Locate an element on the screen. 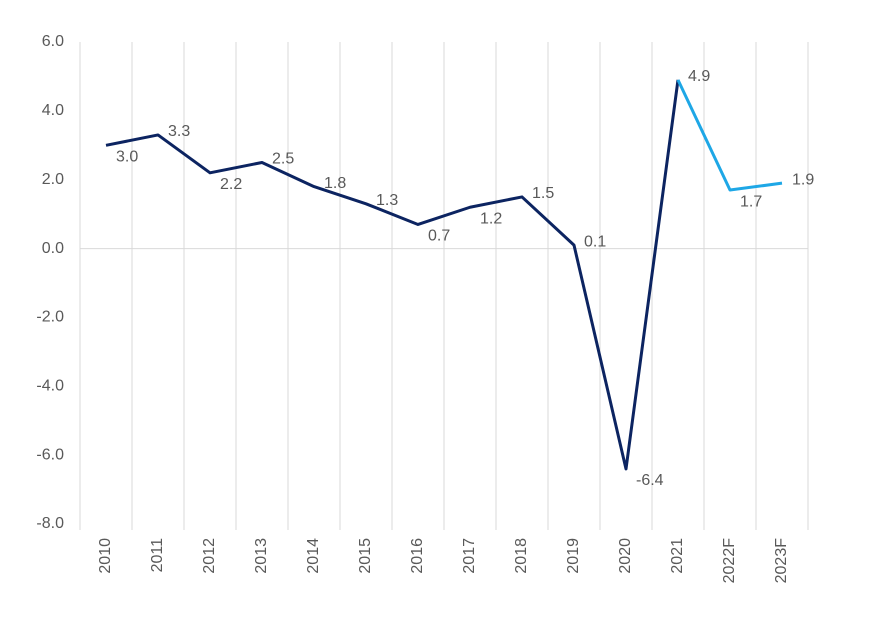 This screenshot has width=871, height=627. data-label: 3.3 is located at coordinates (179, 131).